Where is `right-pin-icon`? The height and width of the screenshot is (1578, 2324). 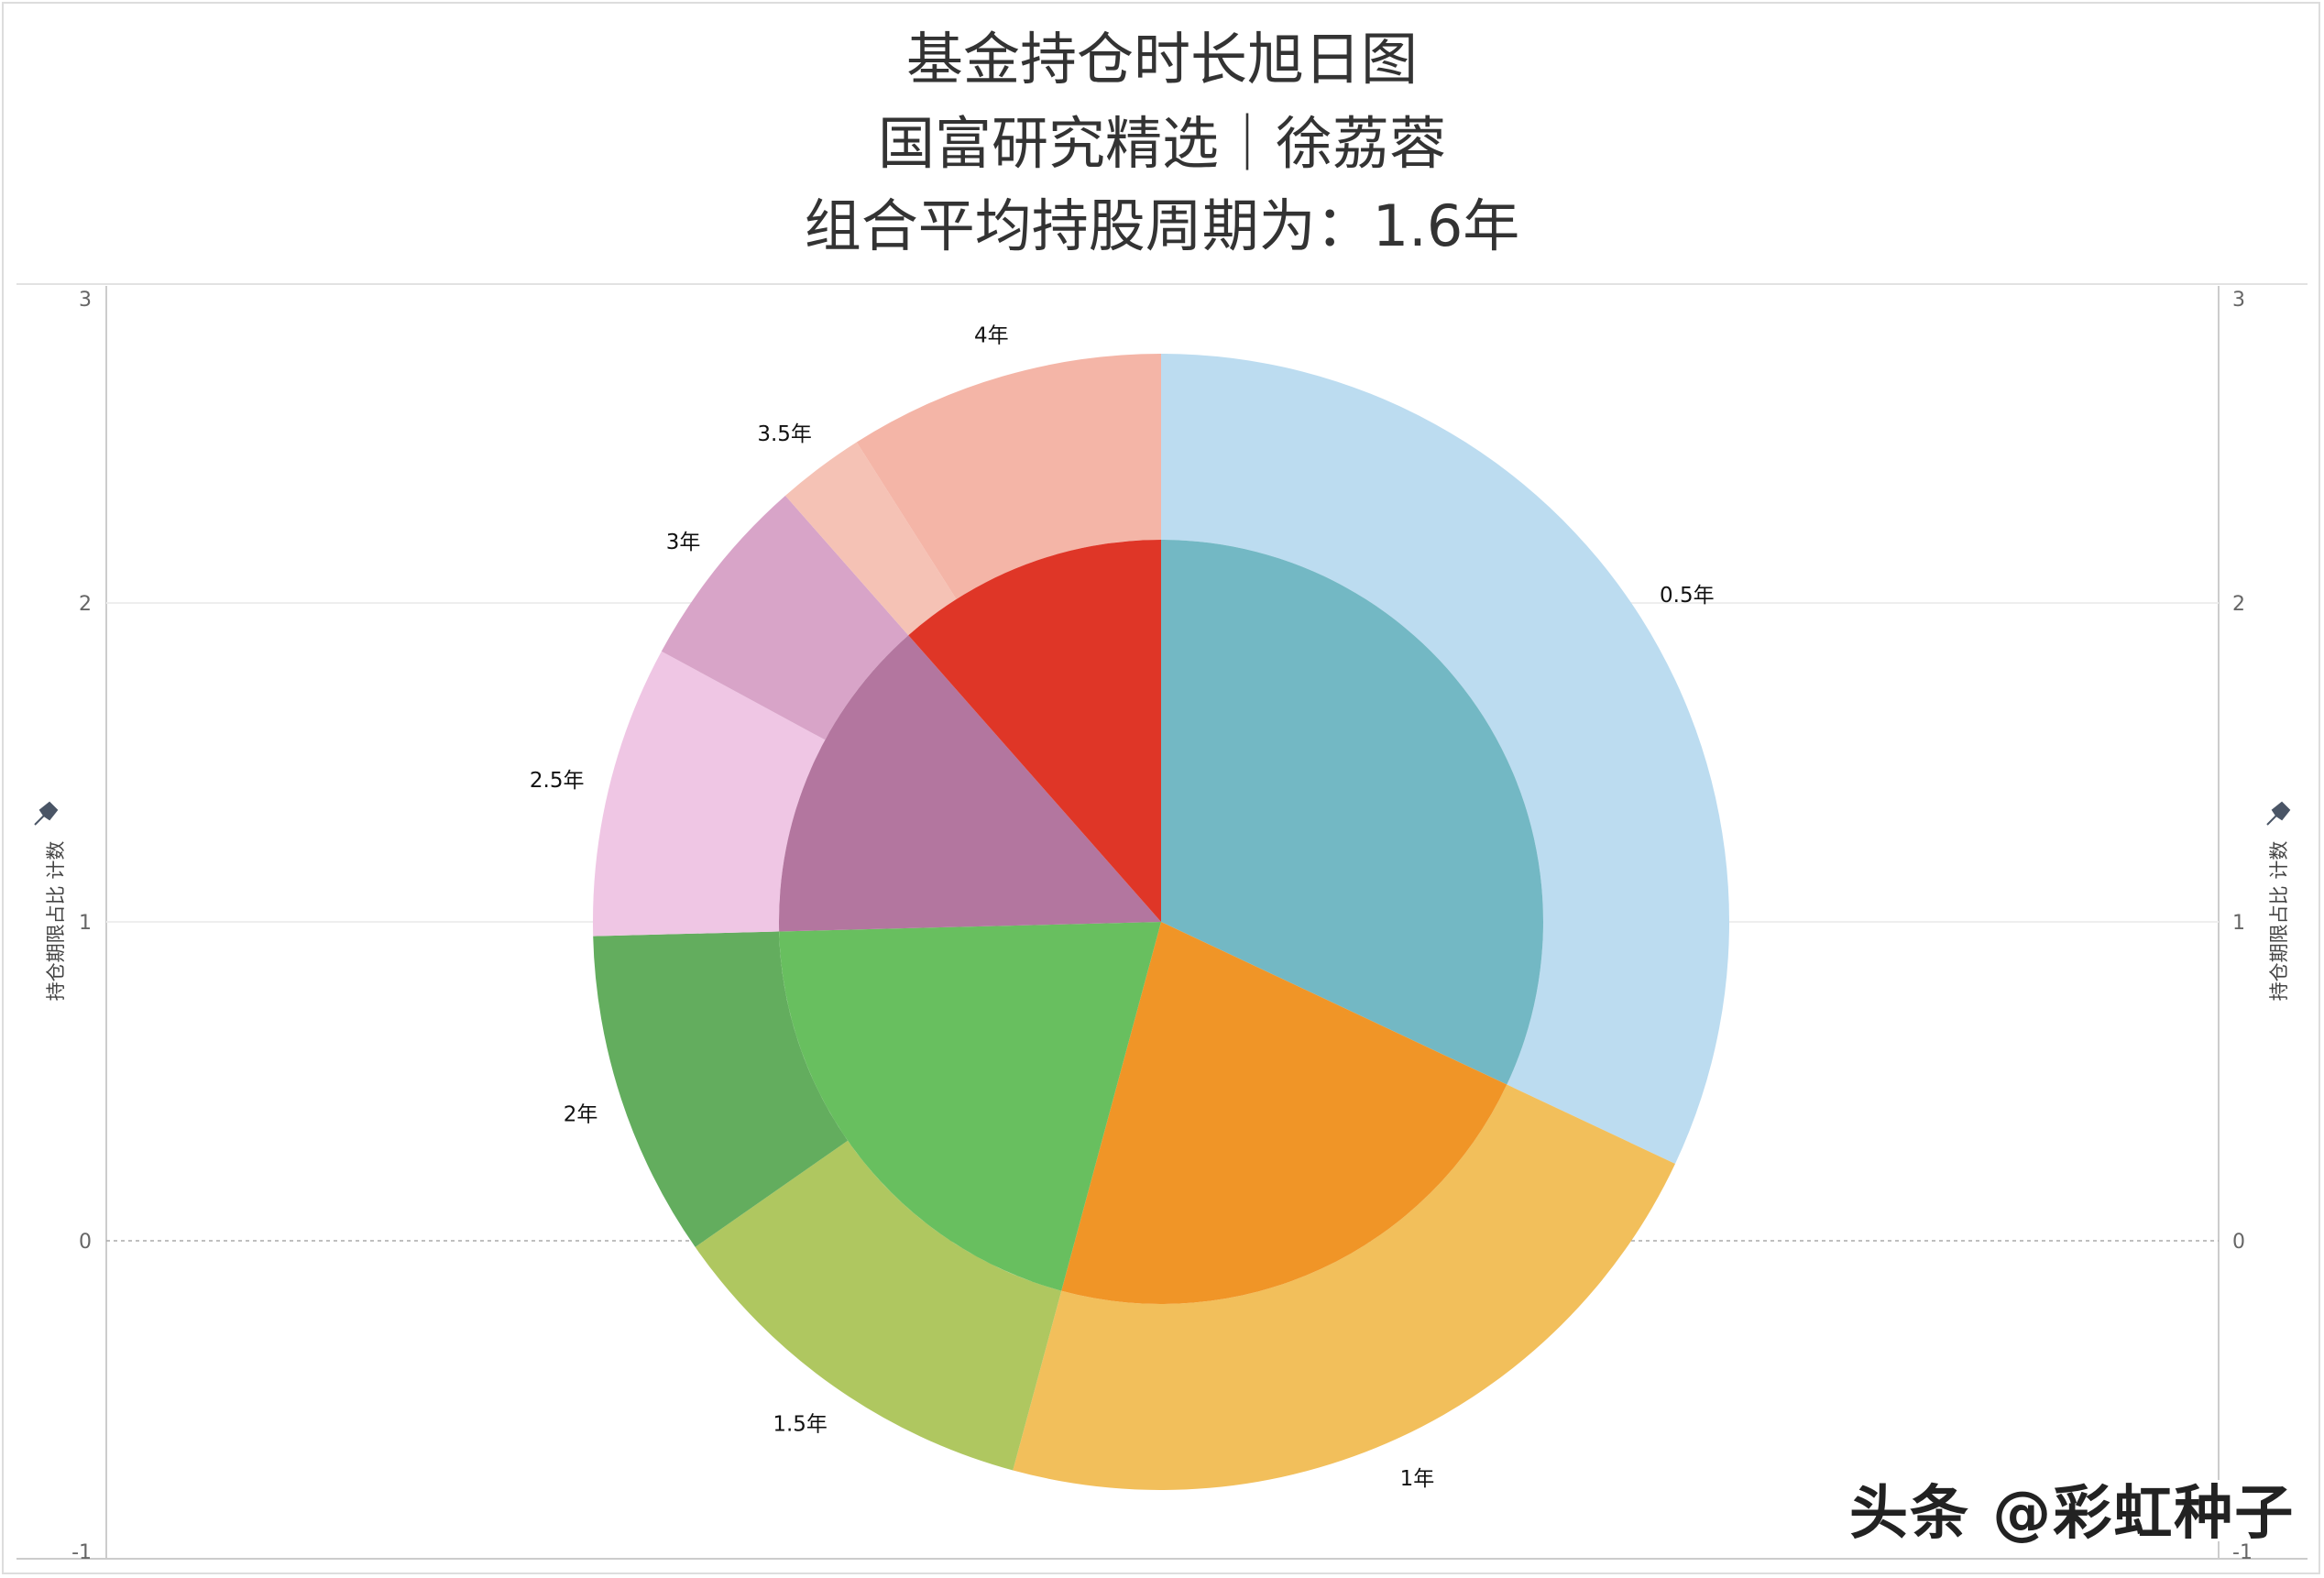
right-pin-icon is located at coordinates (2278, 813).